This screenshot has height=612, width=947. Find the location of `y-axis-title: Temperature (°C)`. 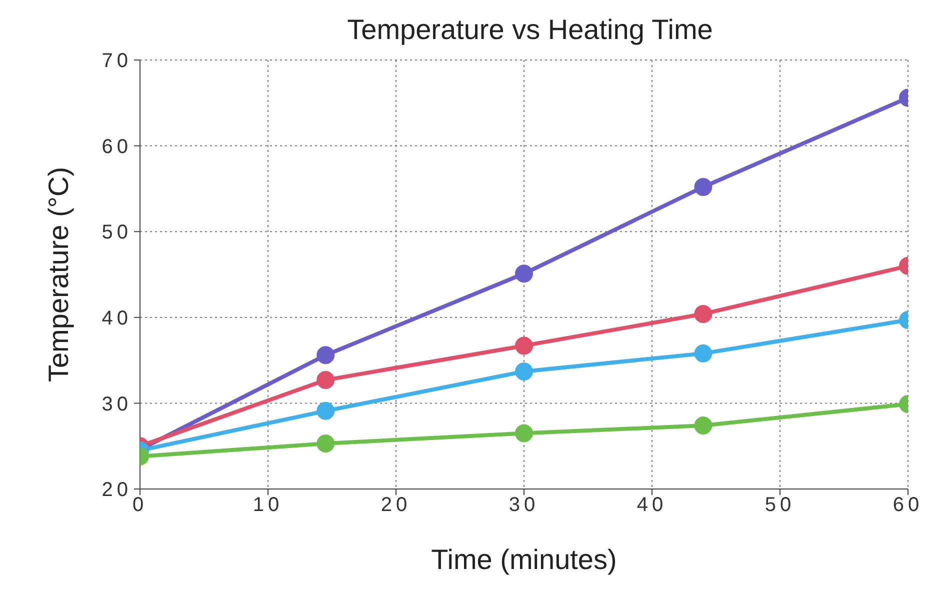

y-axis-title: Temperature (°C) is located at coordinates (58, 274).